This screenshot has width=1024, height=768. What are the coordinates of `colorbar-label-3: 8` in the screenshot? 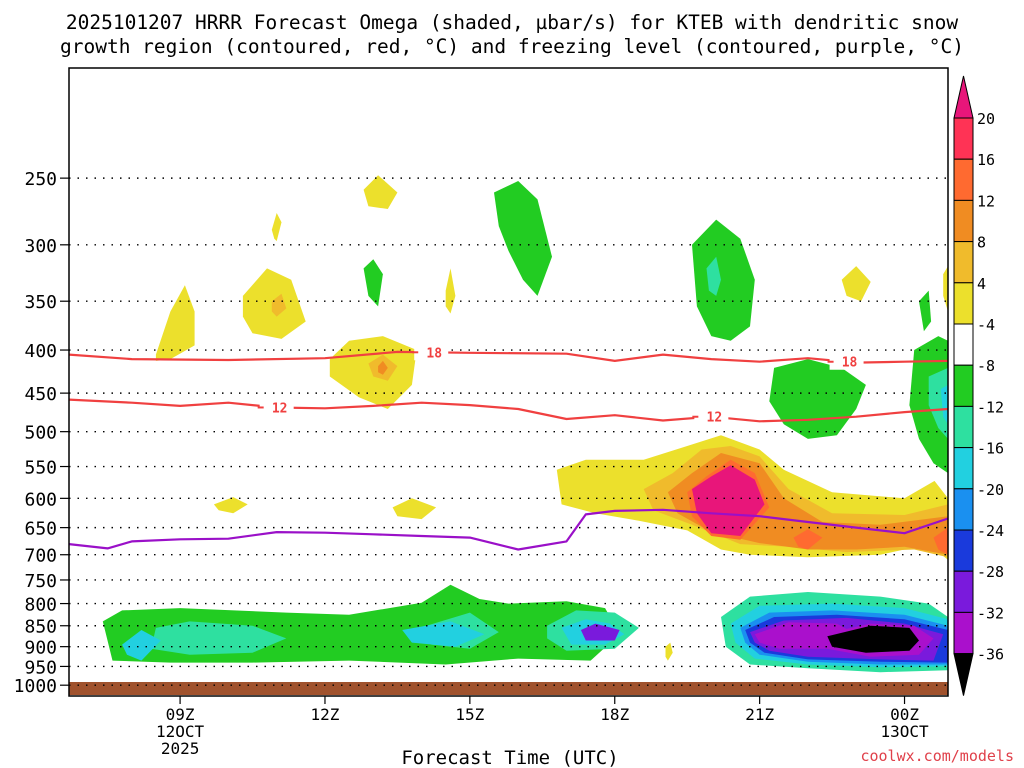 It's located at (981, 243).